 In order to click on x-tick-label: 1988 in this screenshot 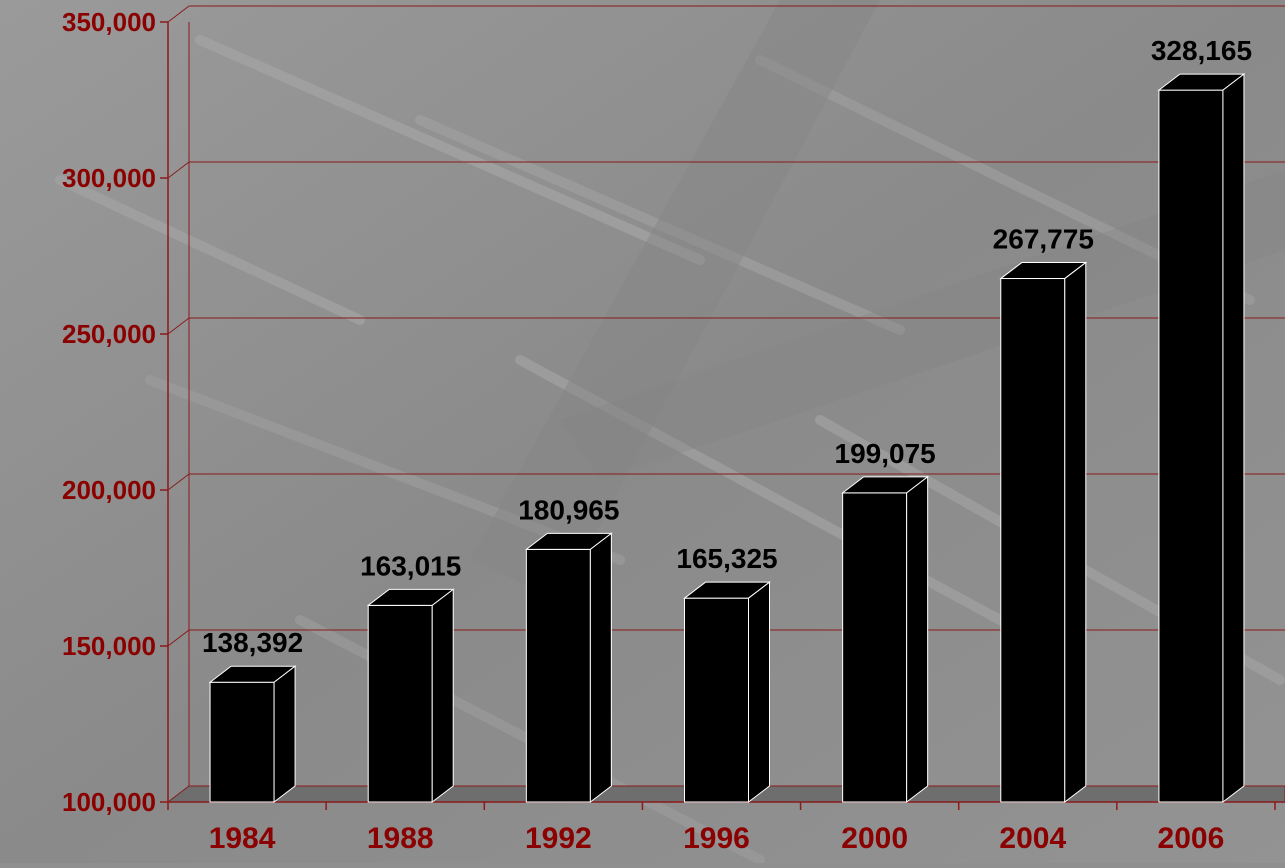, I will do `click(400, 838)`.